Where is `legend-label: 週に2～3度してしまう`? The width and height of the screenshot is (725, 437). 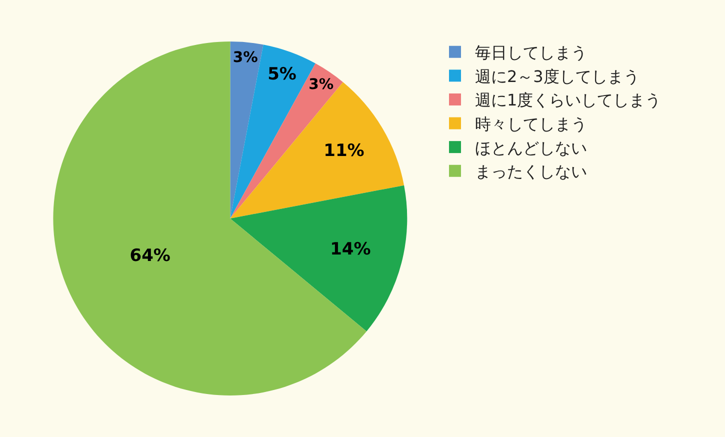 legend-label: 週に2～3度してしまう is located at coordinates (557, 76).